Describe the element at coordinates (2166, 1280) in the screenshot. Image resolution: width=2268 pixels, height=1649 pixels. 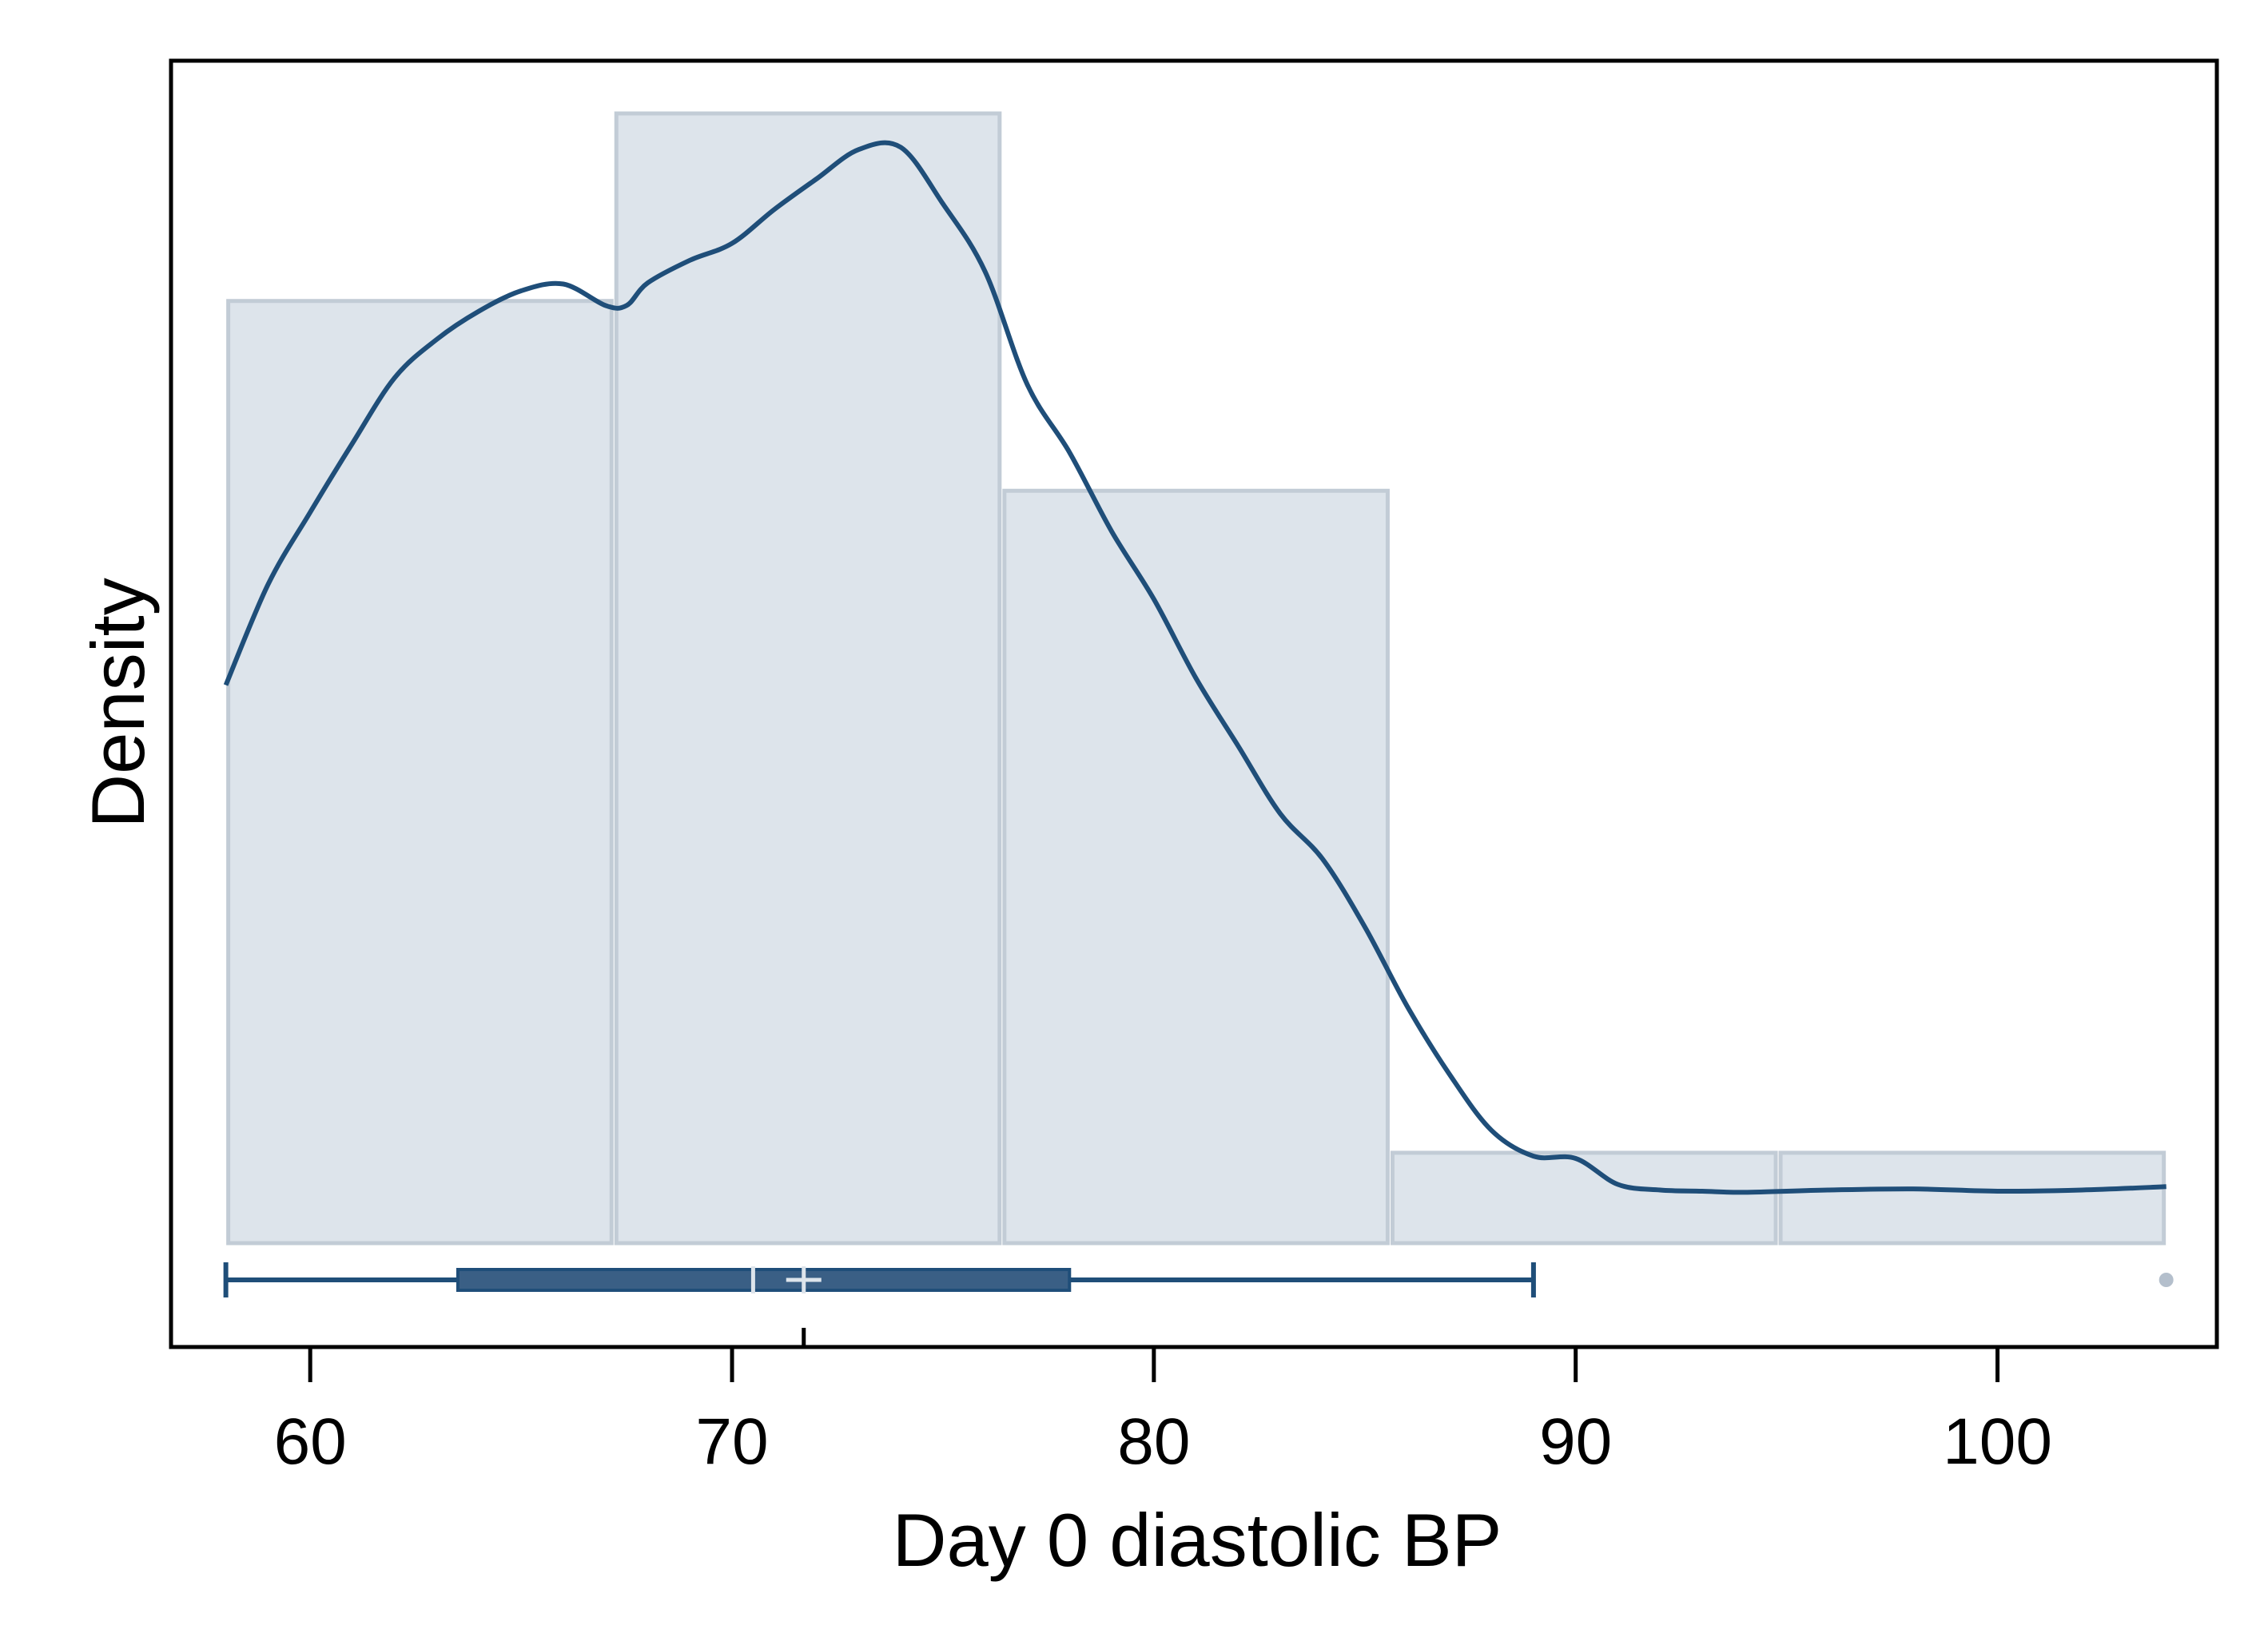
I see `outlier-point` at that location.